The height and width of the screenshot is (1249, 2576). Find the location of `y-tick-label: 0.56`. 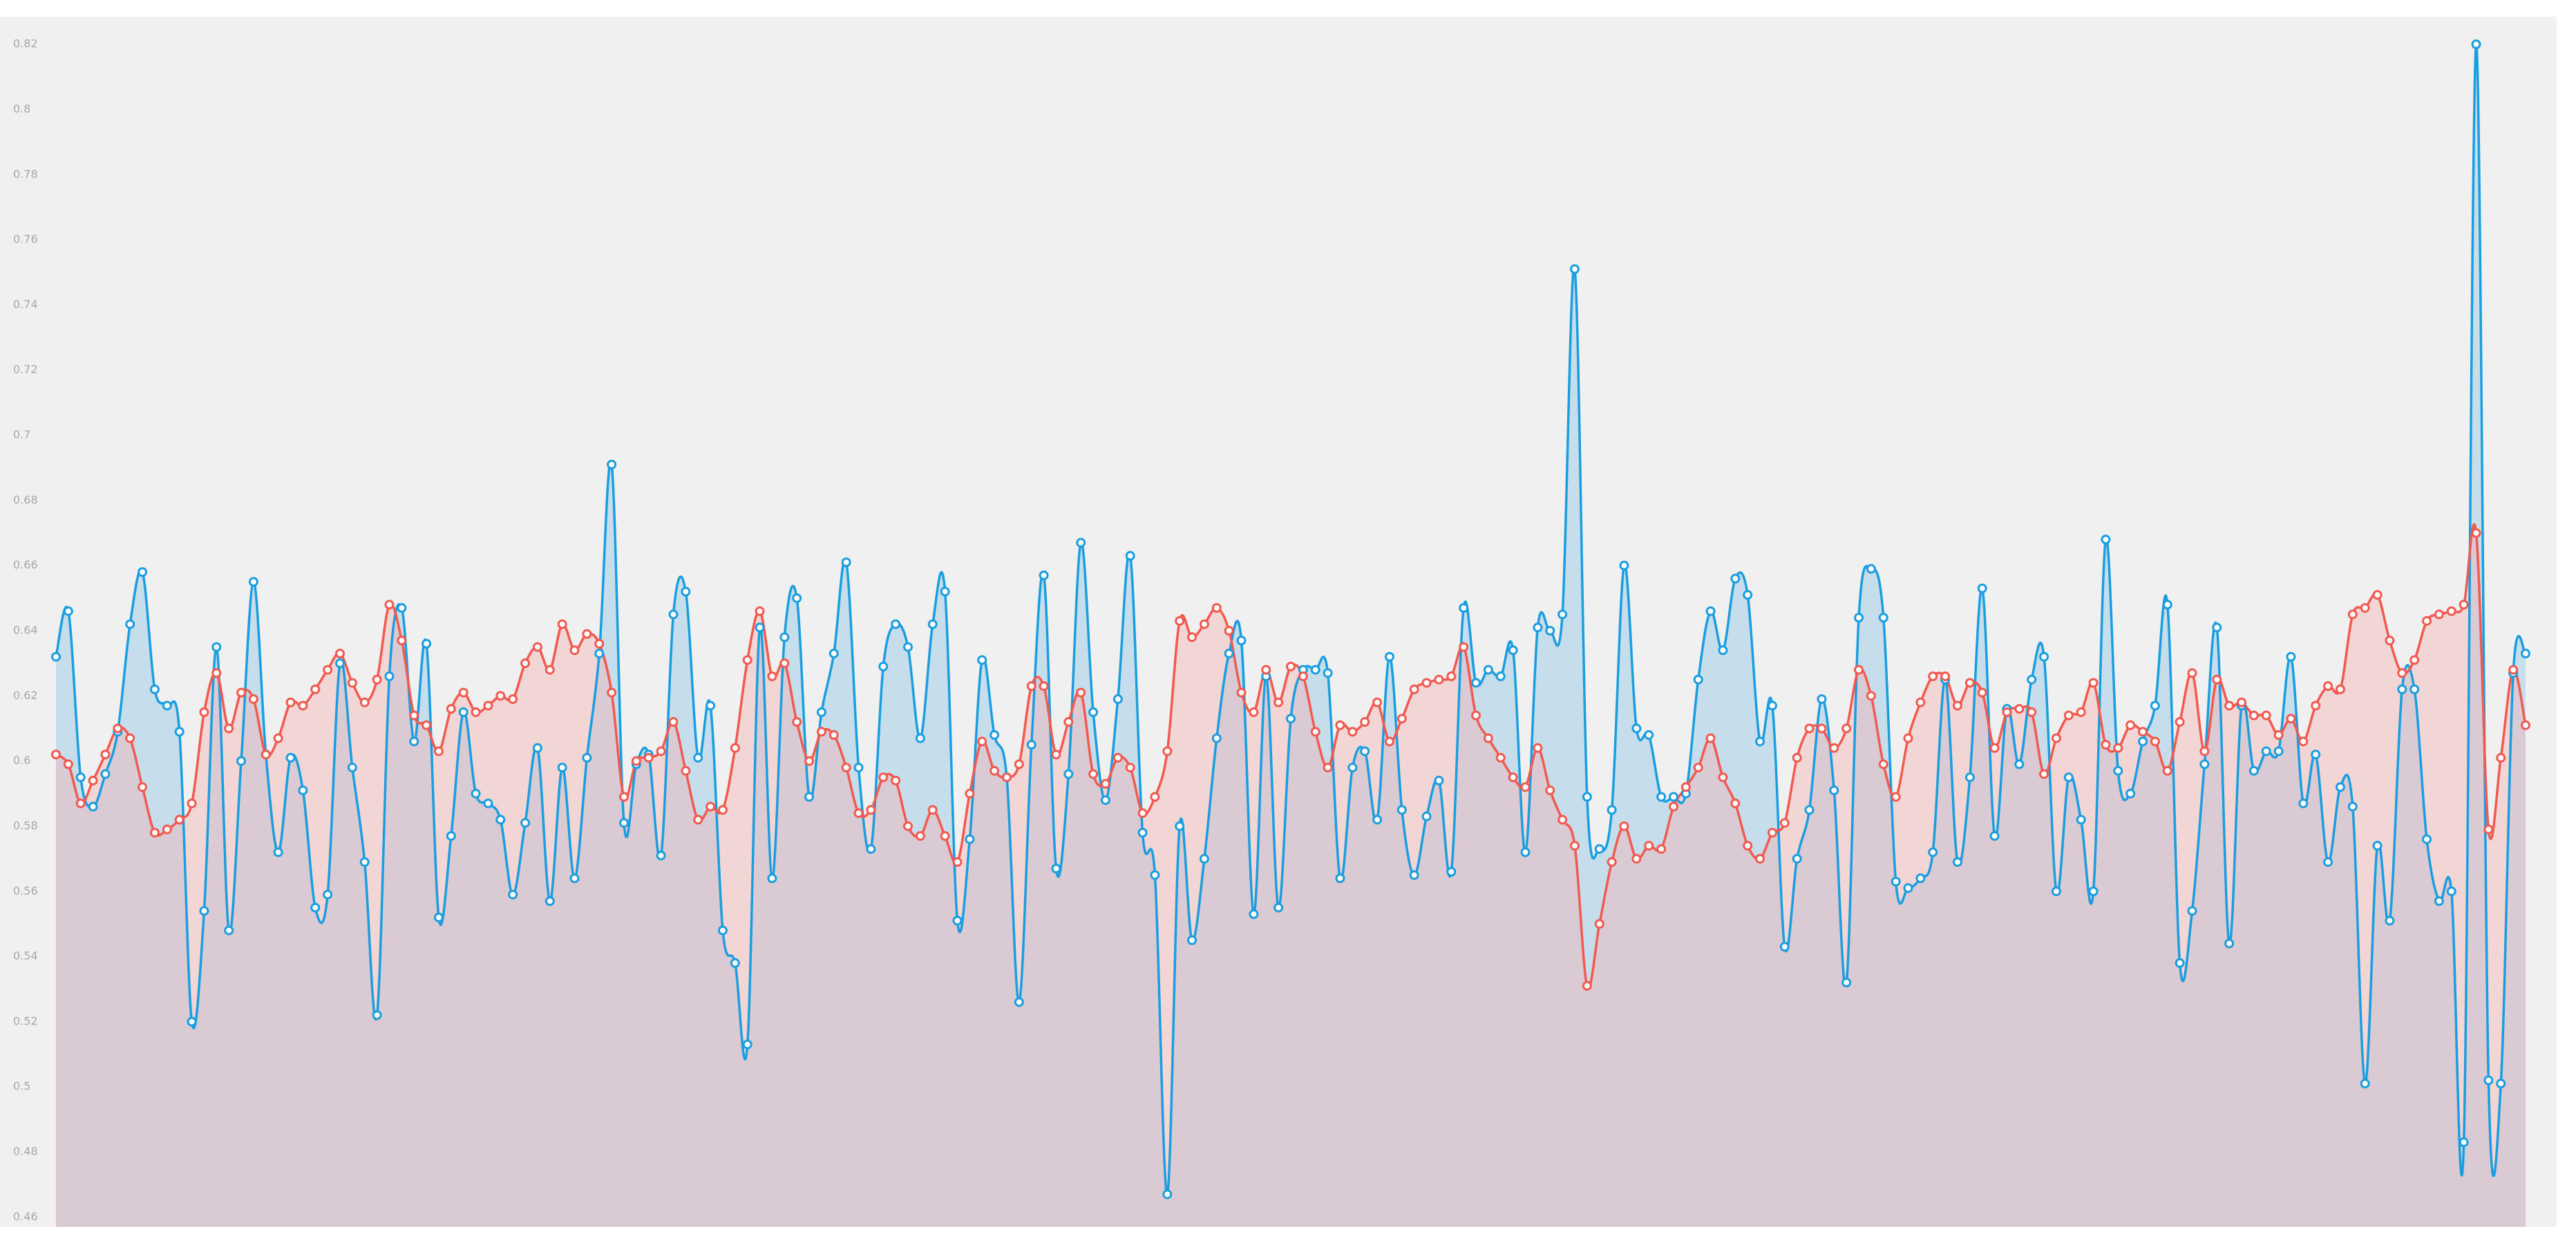

y-tick-label: 0.56 is located at coordinates (25, 890).